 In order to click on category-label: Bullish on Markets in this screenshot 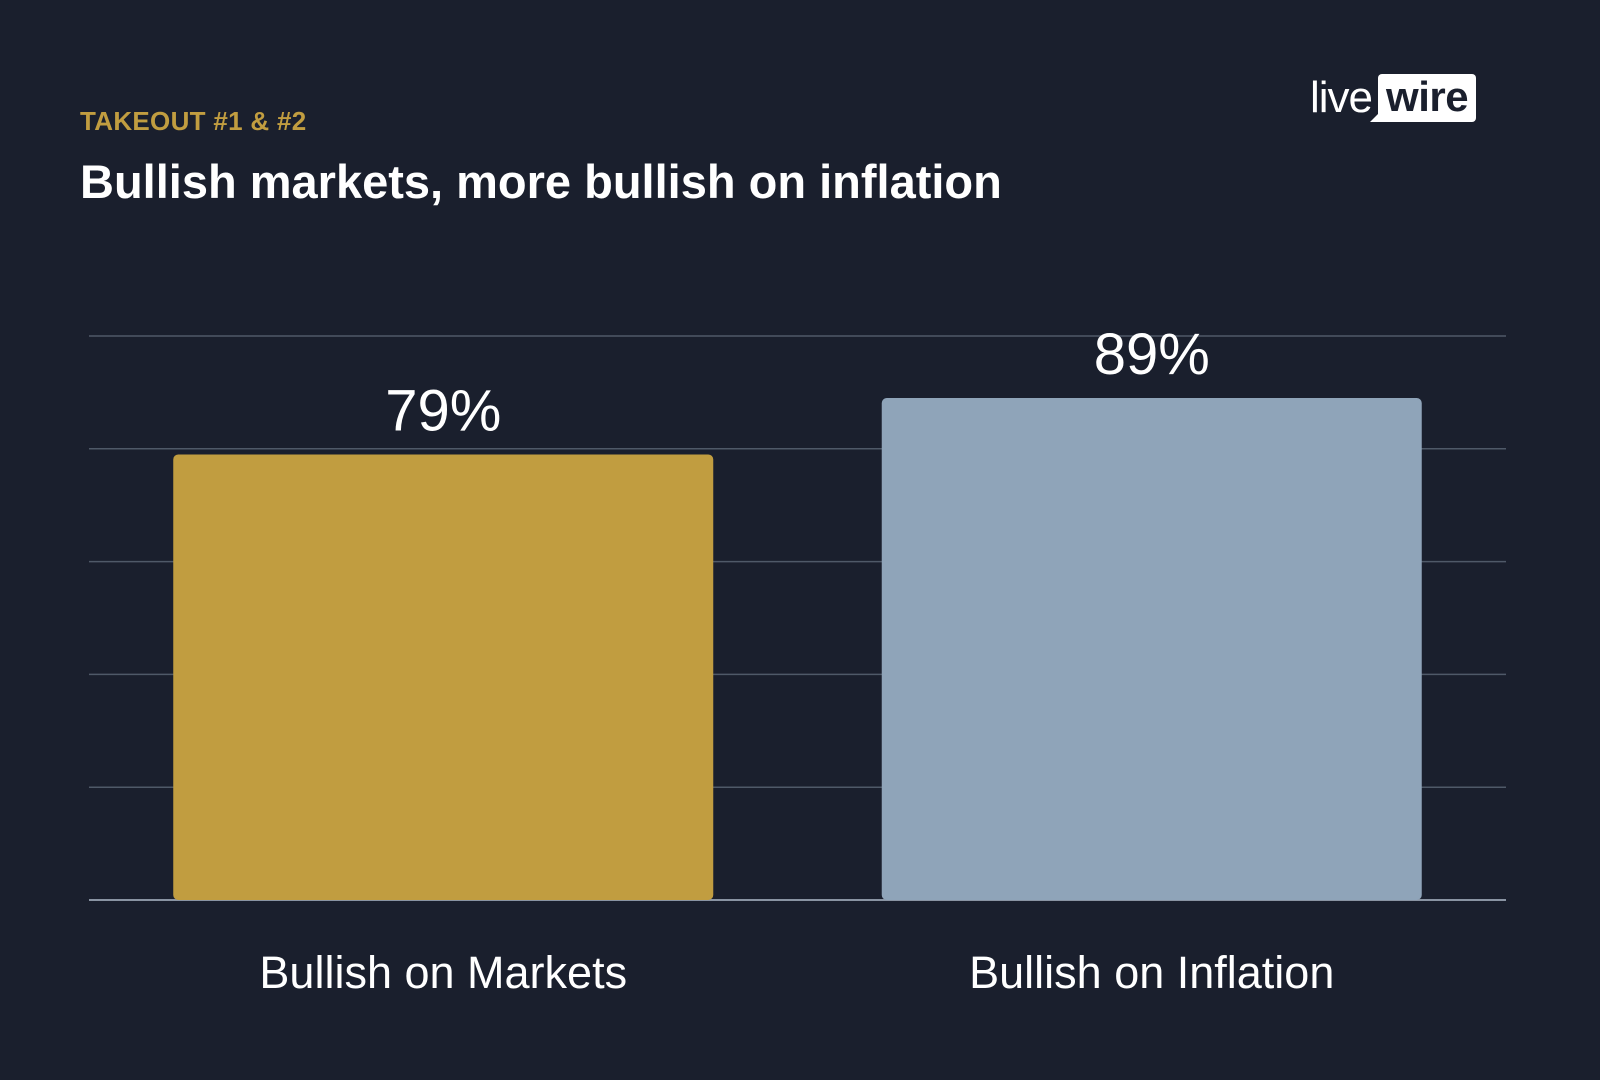, I will do `click(443, 972)`.